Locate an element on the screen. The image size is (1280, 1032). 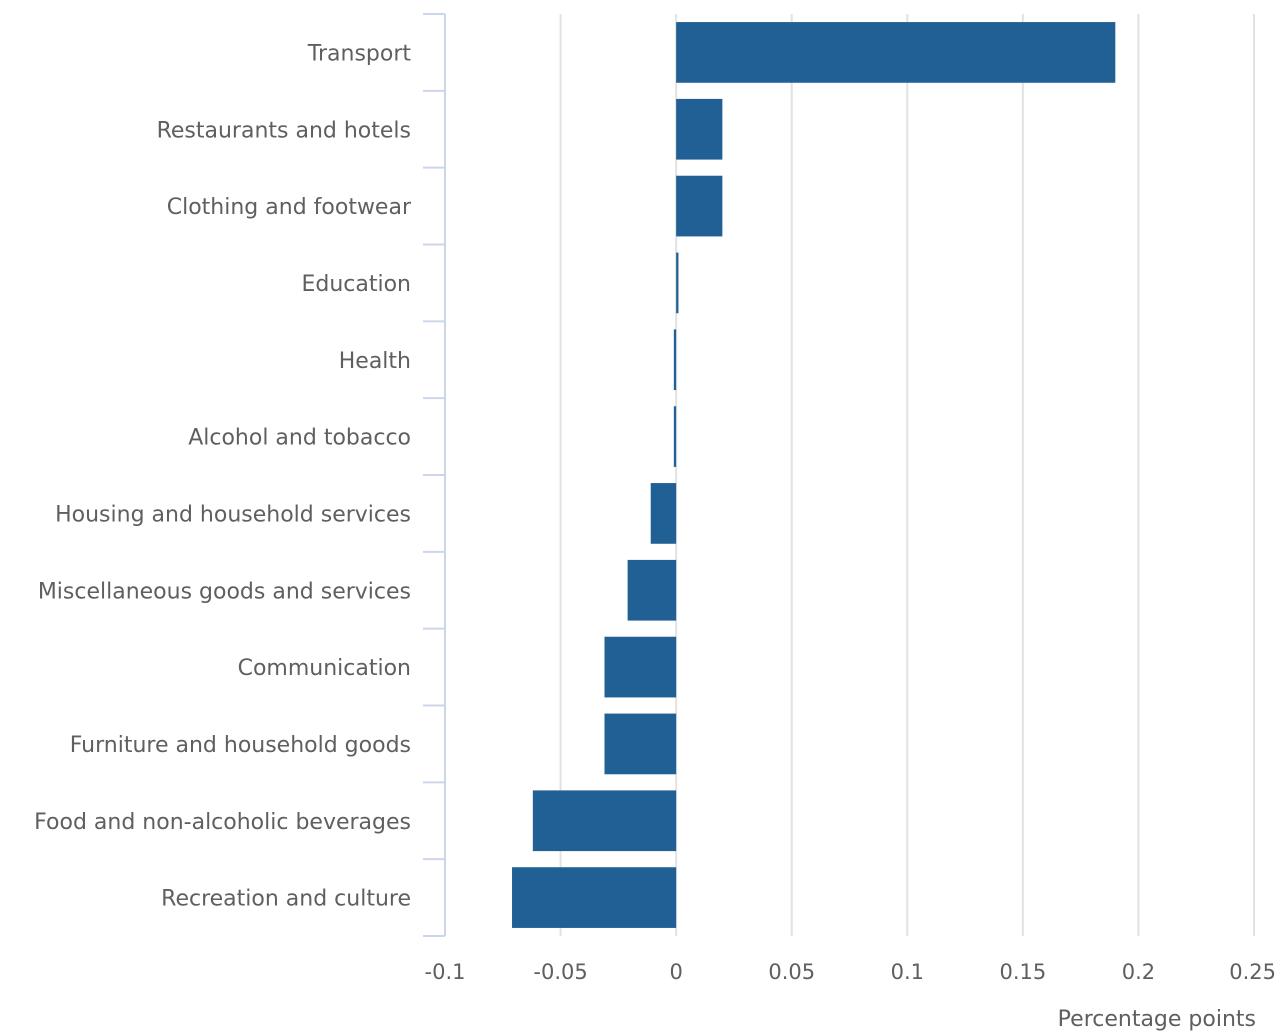
x-tick-label: 0.05 is located at coordinates (791, 972).